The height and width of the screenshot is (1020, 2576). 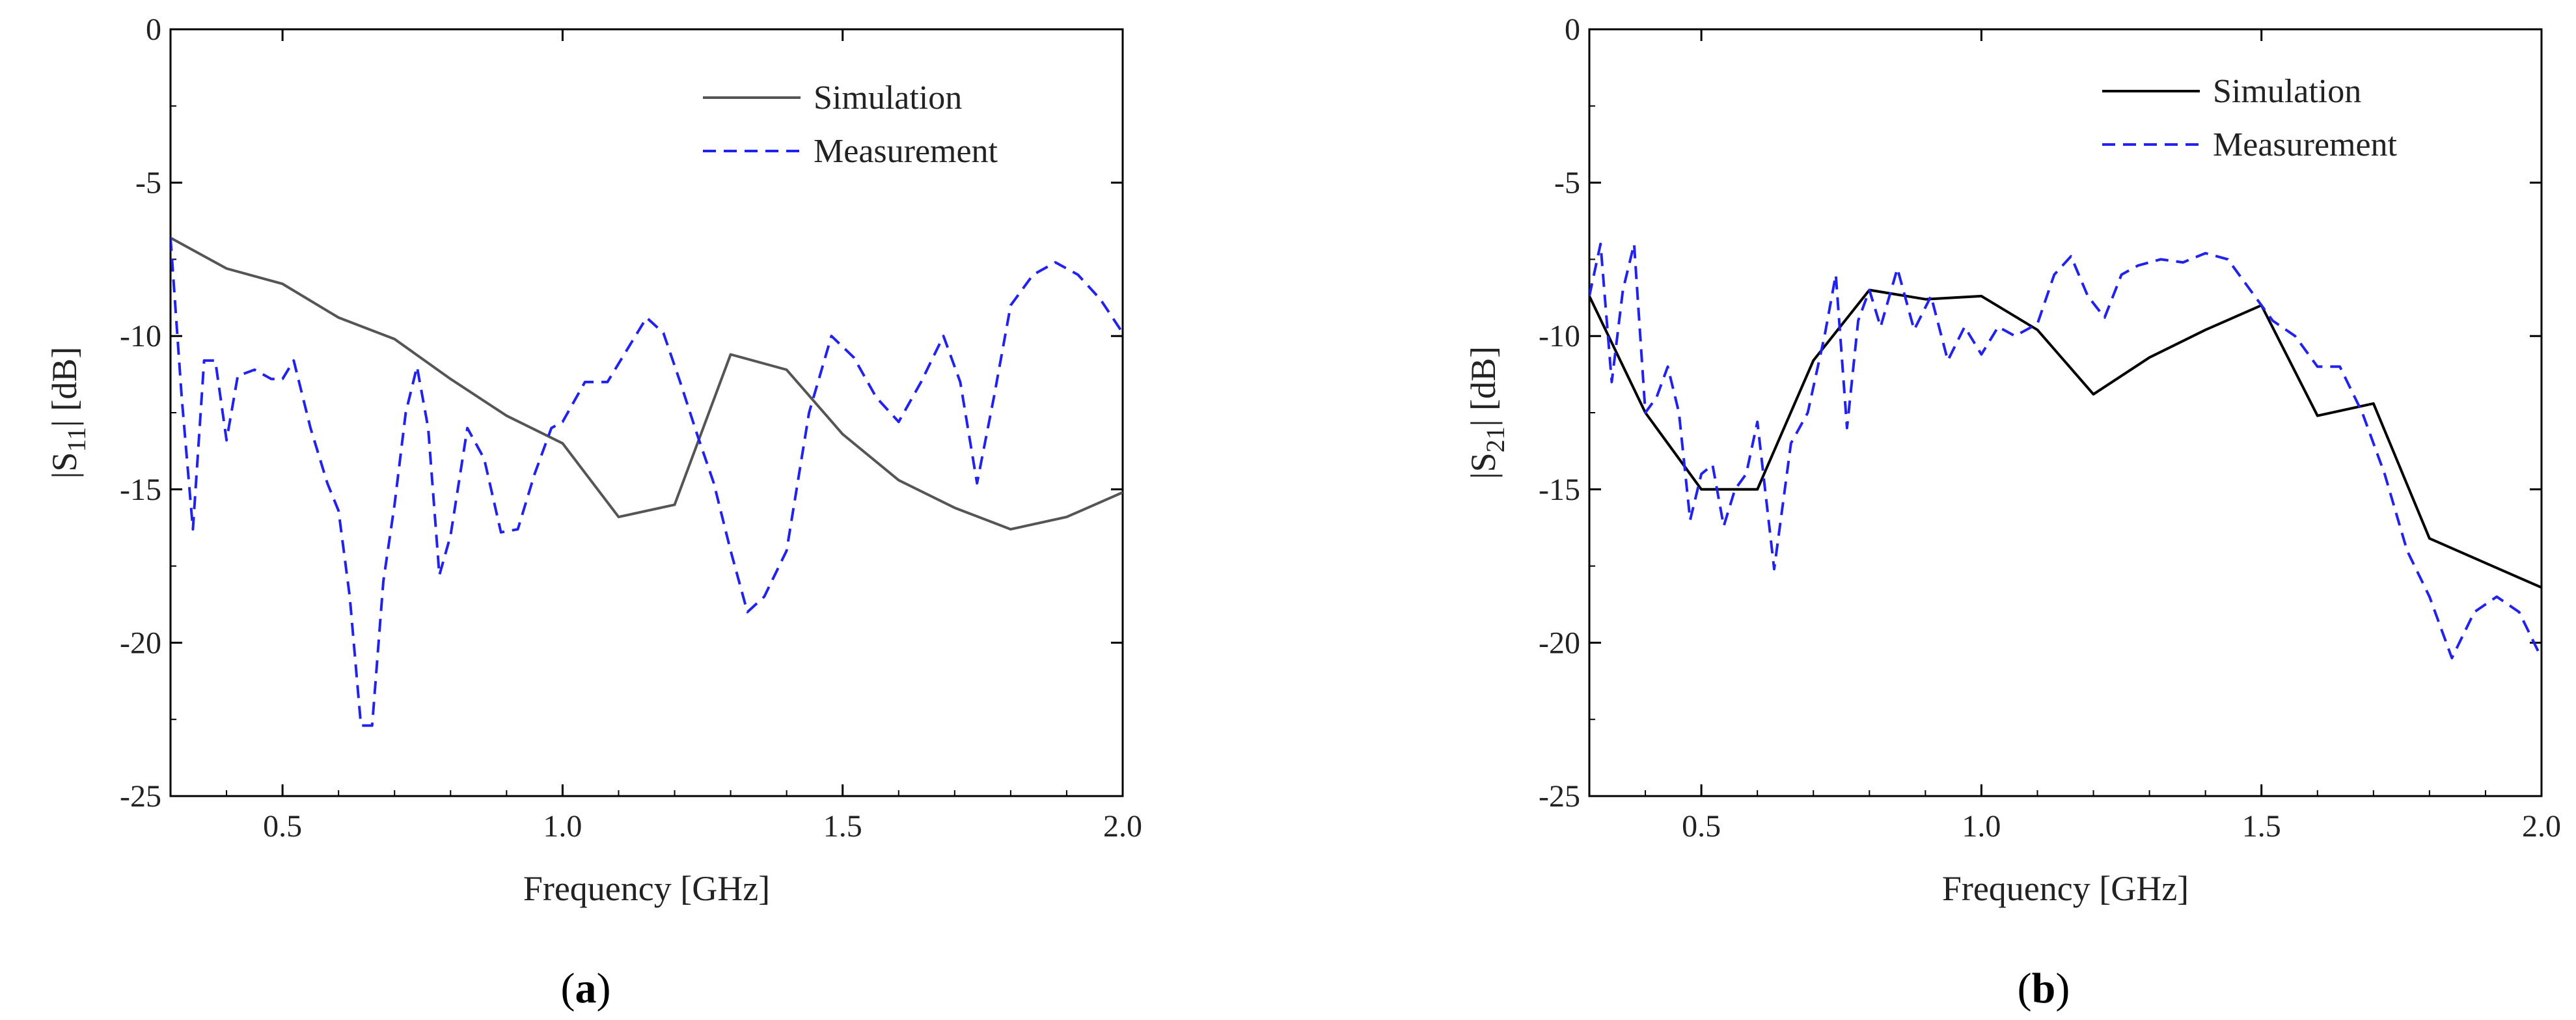 What do you see at coordinates (586, 988) in the screenshot?
I see `panel-label: (a)` at bounding box center [586, 988].